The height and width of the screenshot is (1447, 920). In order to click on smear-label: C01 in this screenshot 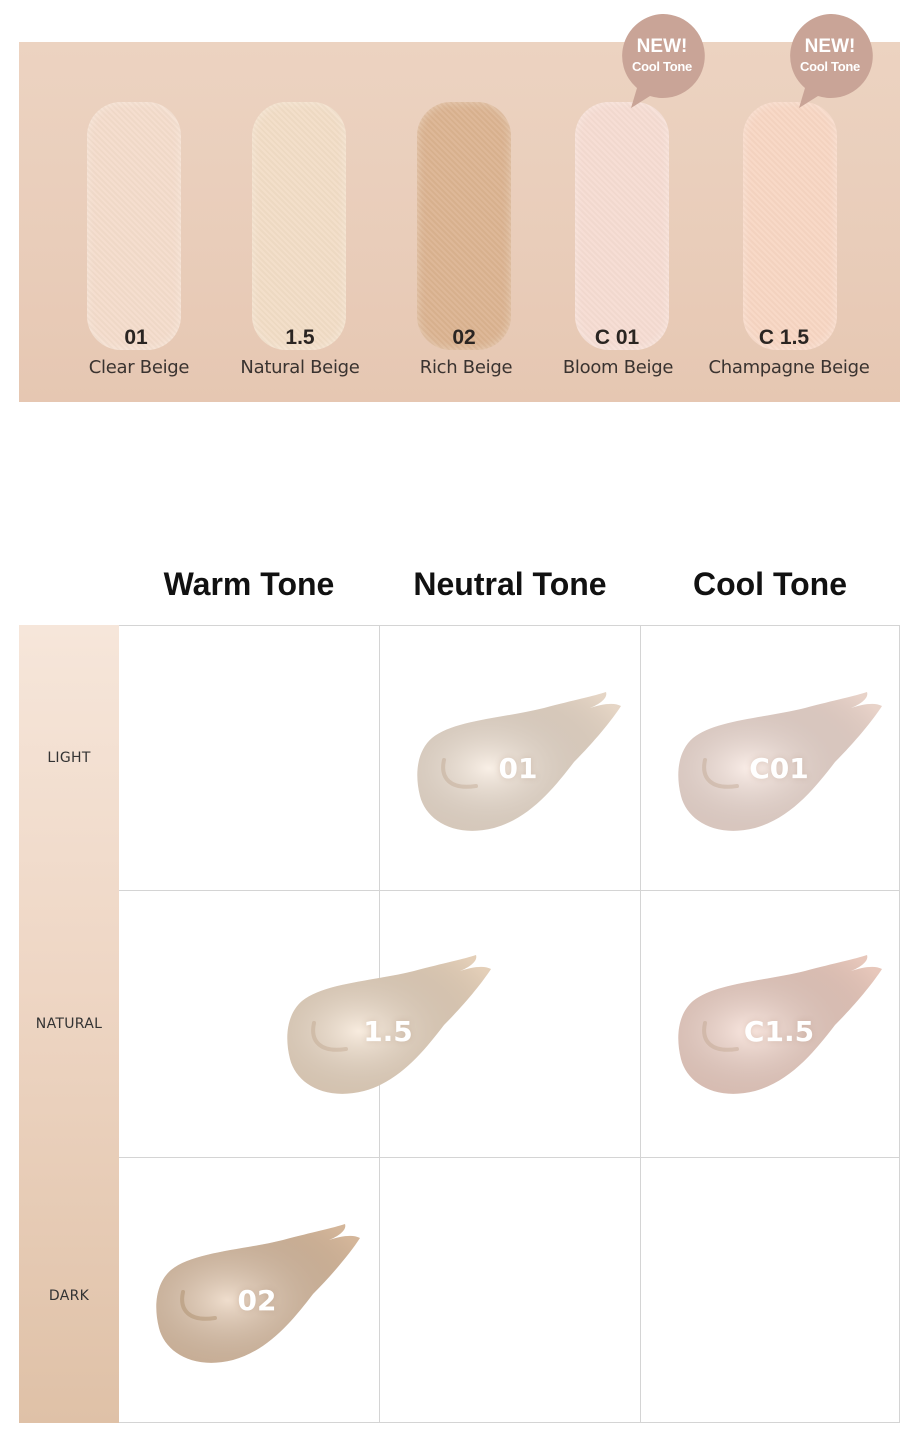, I will do `click(779, 768)`.